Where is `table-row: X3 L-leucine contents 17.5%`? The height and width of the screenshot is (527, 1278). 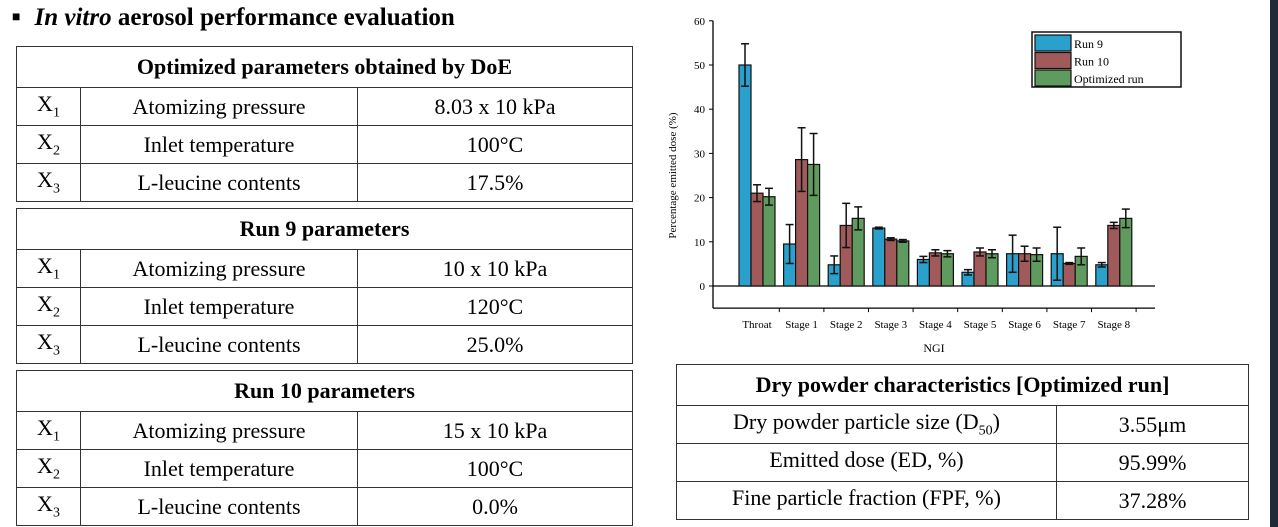 table-row: X3 L-leucine contents 17.5% is located at coordinates (324, 182).